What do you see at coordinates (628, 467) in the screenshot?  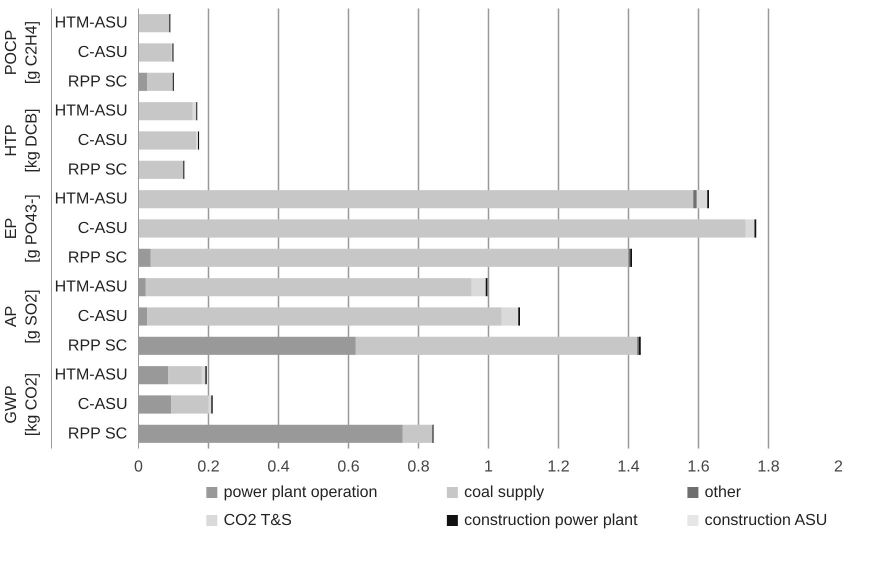 I see `x-tick-label: 1.4` at bounding box center [628, 467].